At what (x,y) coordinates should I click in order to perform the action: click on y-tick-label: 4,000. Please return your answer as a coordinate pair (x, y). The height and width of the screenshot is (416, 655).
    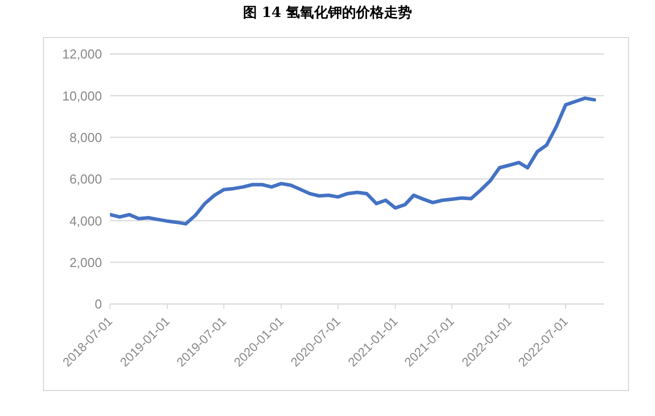
    Looking at the image, I should click on (85, 220).